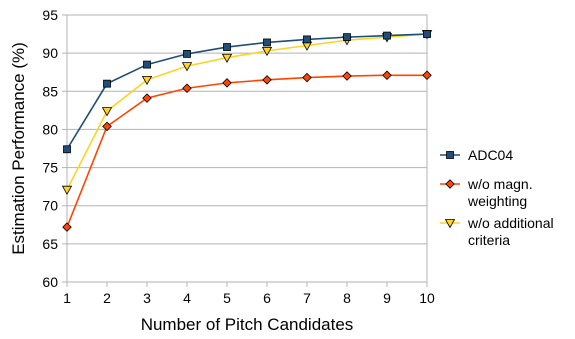  What do you see at coordinates (18, 148) in the screenshot?
I see `y-axis-title: Estimation Performance (%)` at bounding box center [18, 148].